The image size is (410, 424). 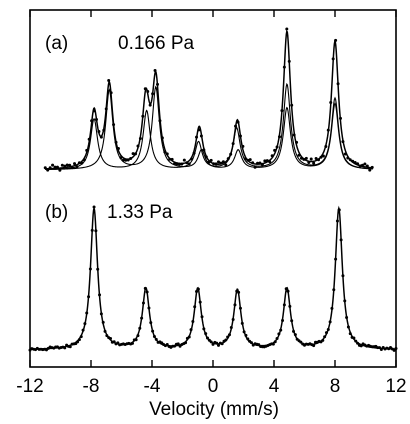 I want to click on x-axis-title: Velocity (mm/s), so click(x=214, y=409).